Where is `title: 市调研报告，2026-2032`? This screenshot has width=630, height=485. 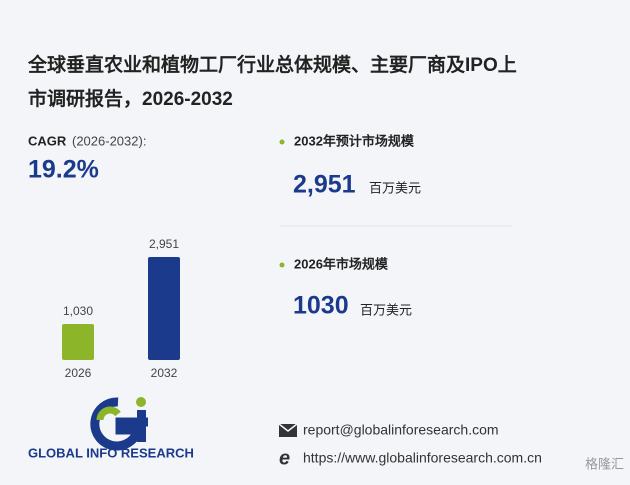
title: 市调研报告，2026-2032 is located at coordinates (130, 98).